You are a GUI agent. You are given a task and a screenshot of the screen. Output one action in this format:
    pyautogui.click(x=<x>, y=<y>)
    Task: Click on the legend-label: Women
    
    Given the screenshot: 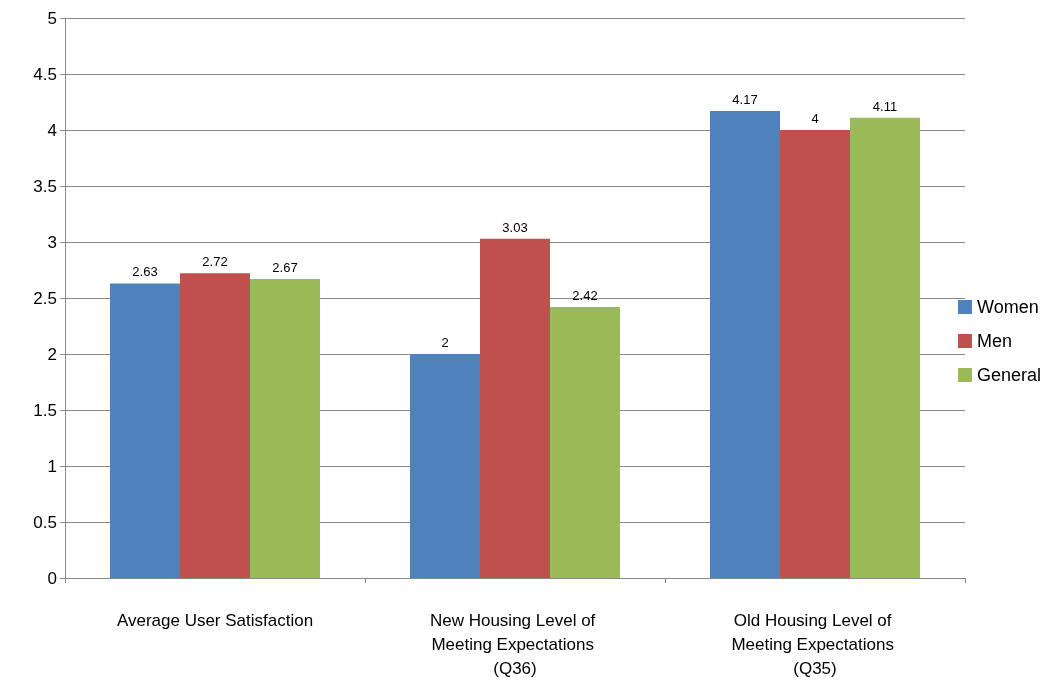 What is the action you would take?
    pyautogui.click(x=1007, y=307)
    